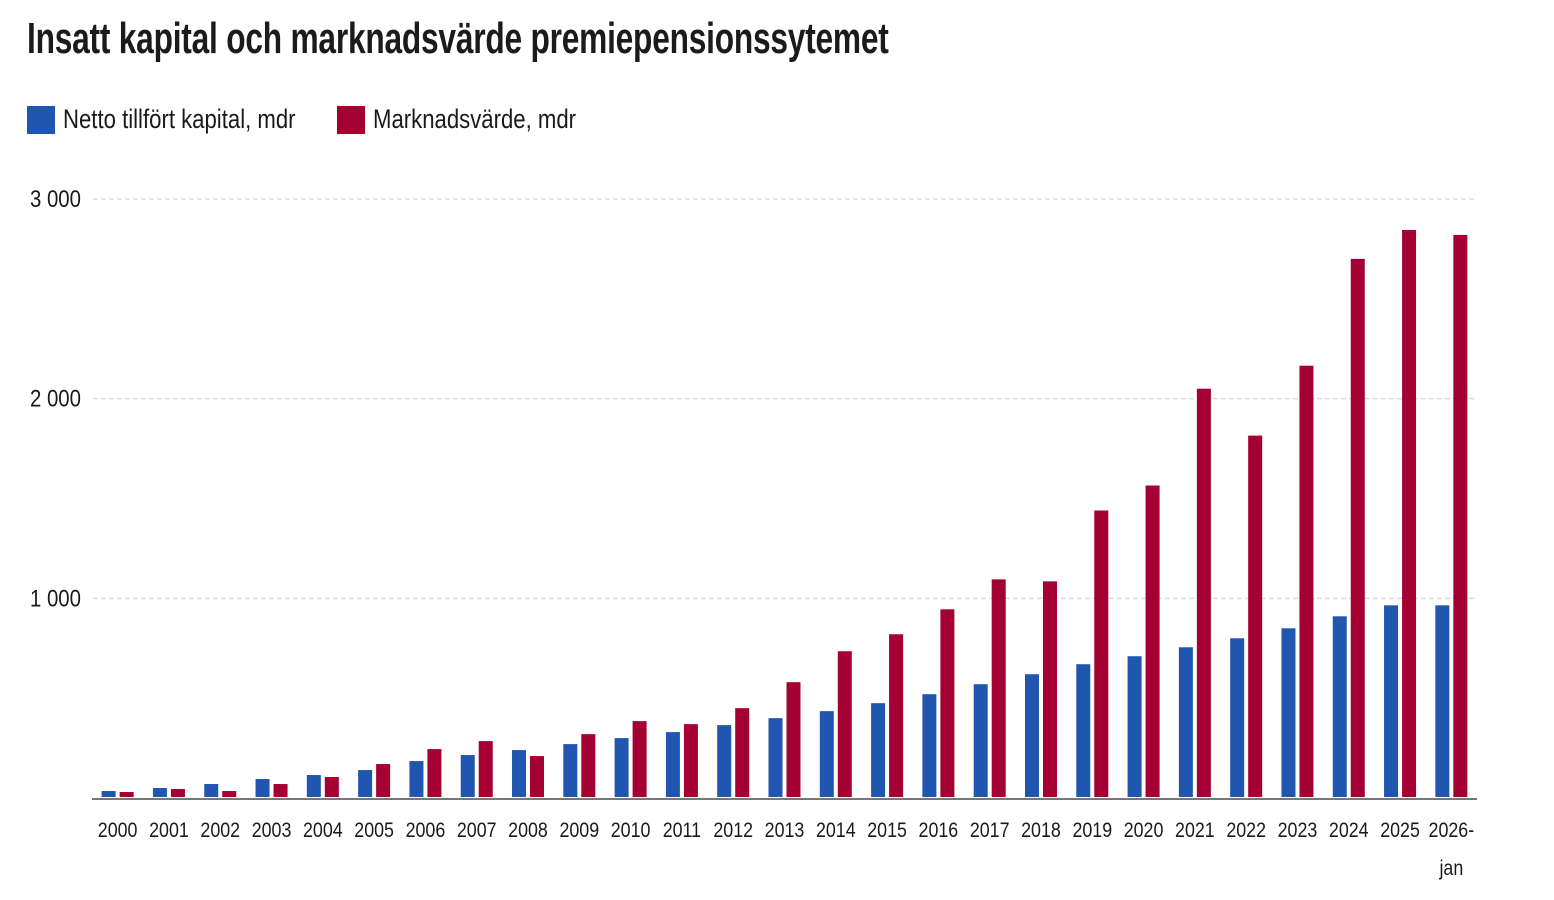 This screenshot has width=1554, height=900. What do you see at coordinates (785, 831) in the screenshot?
I see `x-tick-label: 2013` at bounding box center [785, 831].